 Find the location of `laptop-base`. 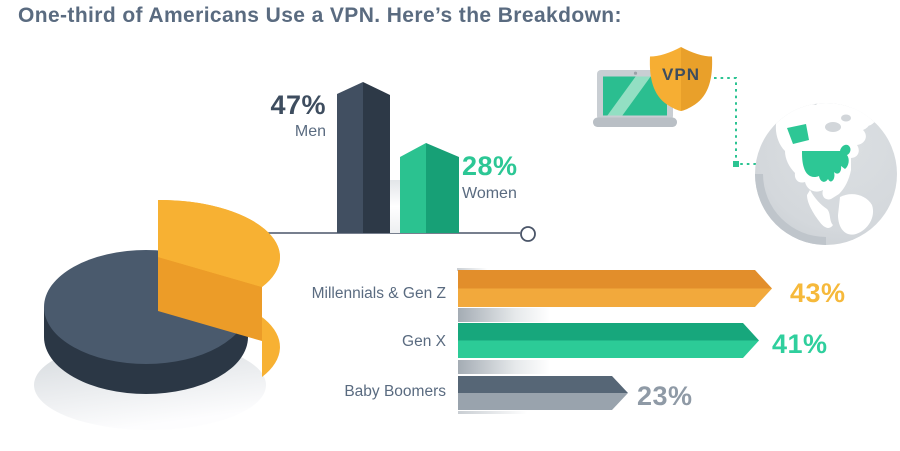

laptop-base is located at coordinates (635, 122).